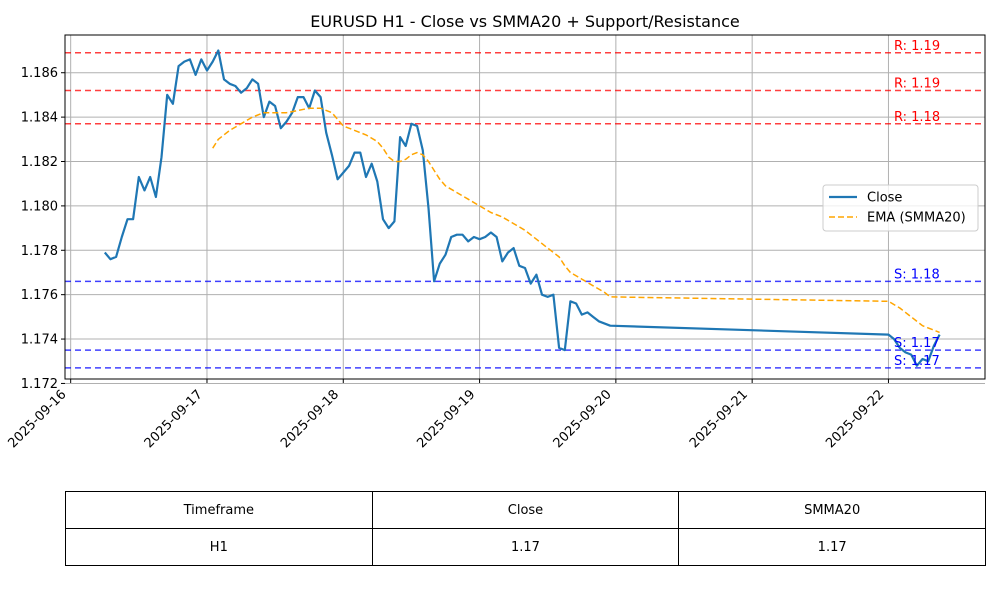  Describe the element at coordinates (37, 419) in the screenshot. I see `x-tick-label: 2025-09-16` at that location.